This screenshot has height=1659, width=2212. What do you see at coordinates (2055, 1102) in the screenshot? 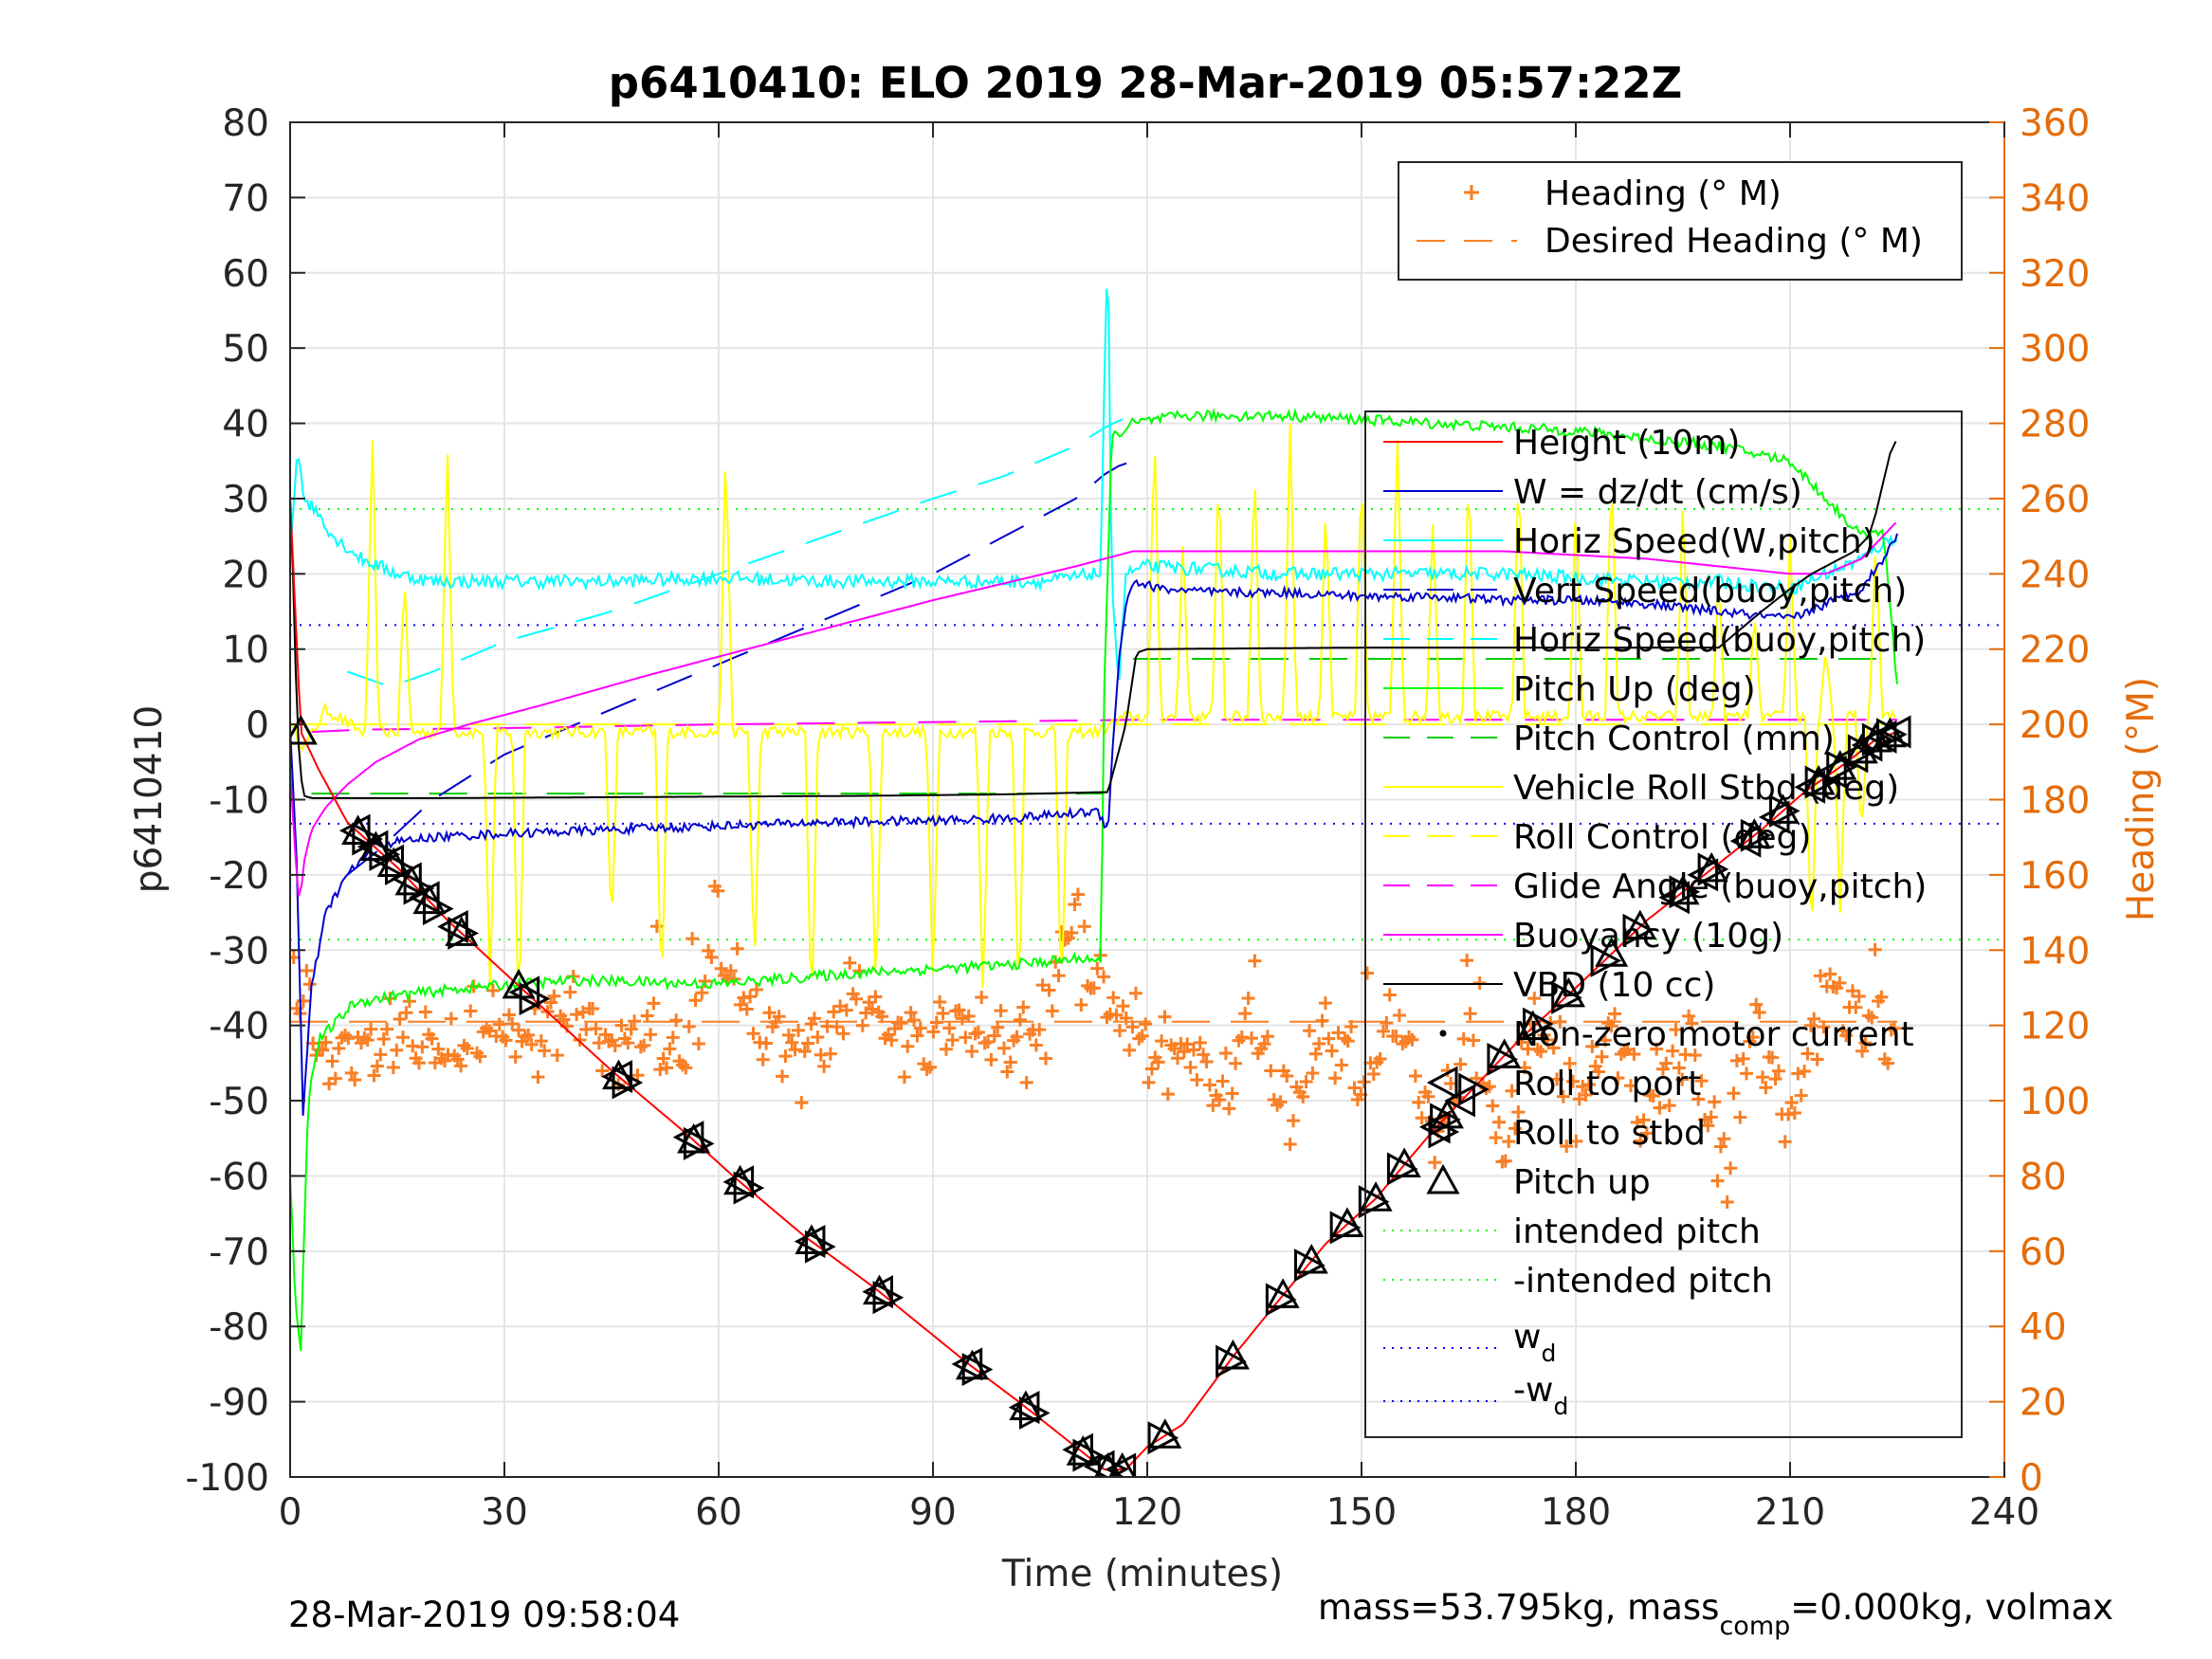
I see `y-right-tick-label: 100` at bounding box center [2055, 1102].